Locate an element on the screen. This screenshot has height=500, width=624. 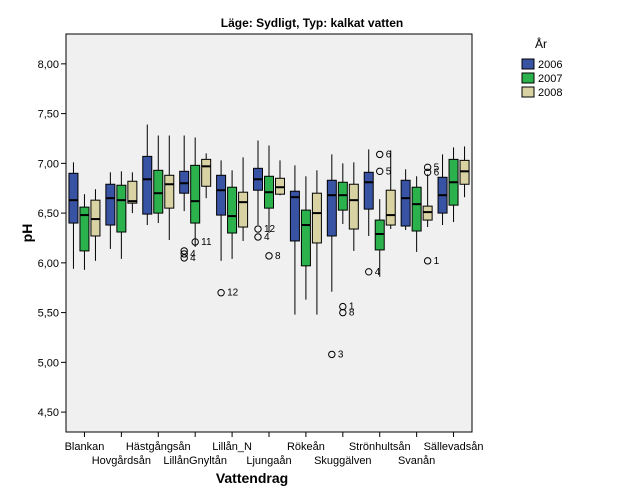
x-category-label: Lillån_N is located at coordinates (232, 447).